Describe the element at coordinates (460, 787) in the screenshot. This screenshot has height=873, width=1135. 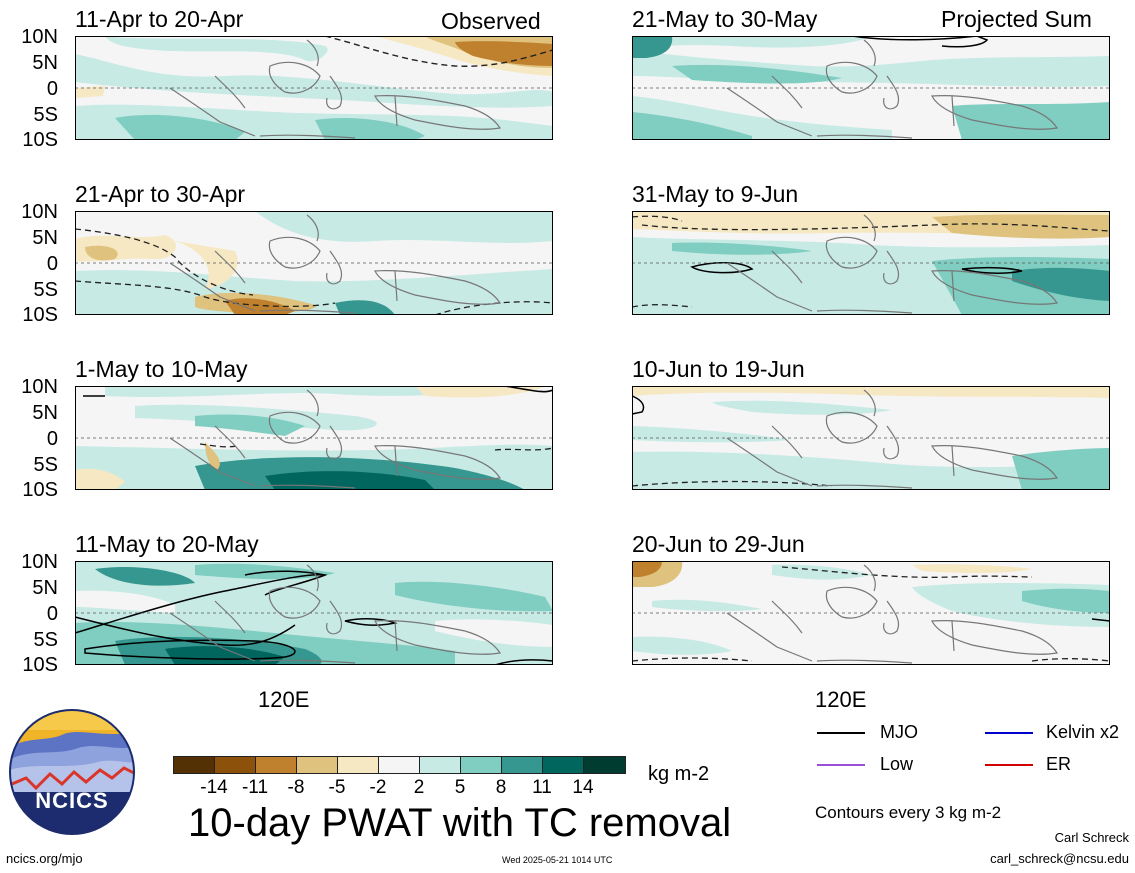
I see `colorbar-label: 5` at that location.